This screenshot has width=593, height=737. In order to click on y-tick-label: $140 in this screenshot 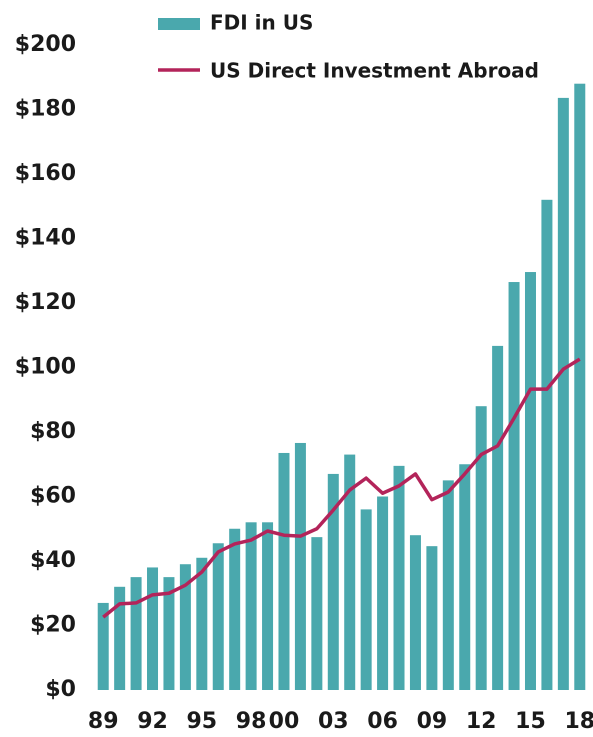, I will do `click(45, 238)`.